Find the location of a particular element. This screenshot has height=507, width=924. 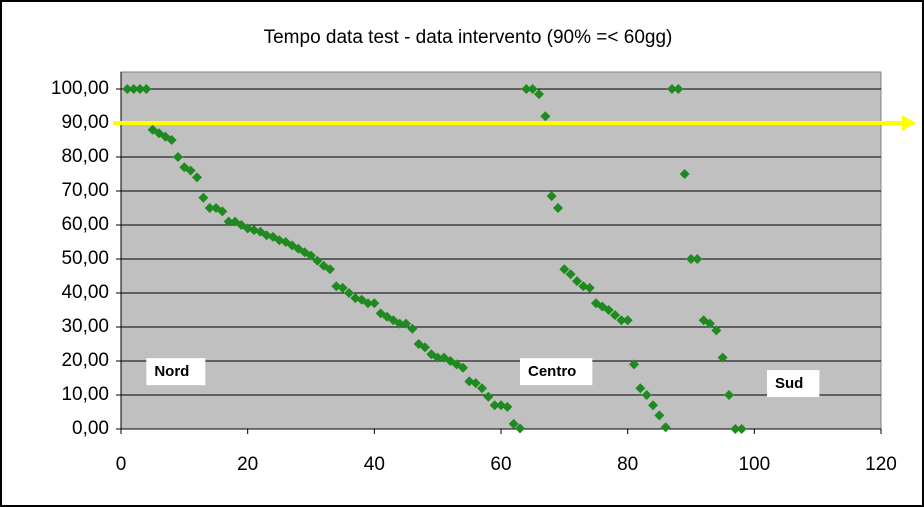

y-tick-label: 20,00 is located at coordinates (85, 360).